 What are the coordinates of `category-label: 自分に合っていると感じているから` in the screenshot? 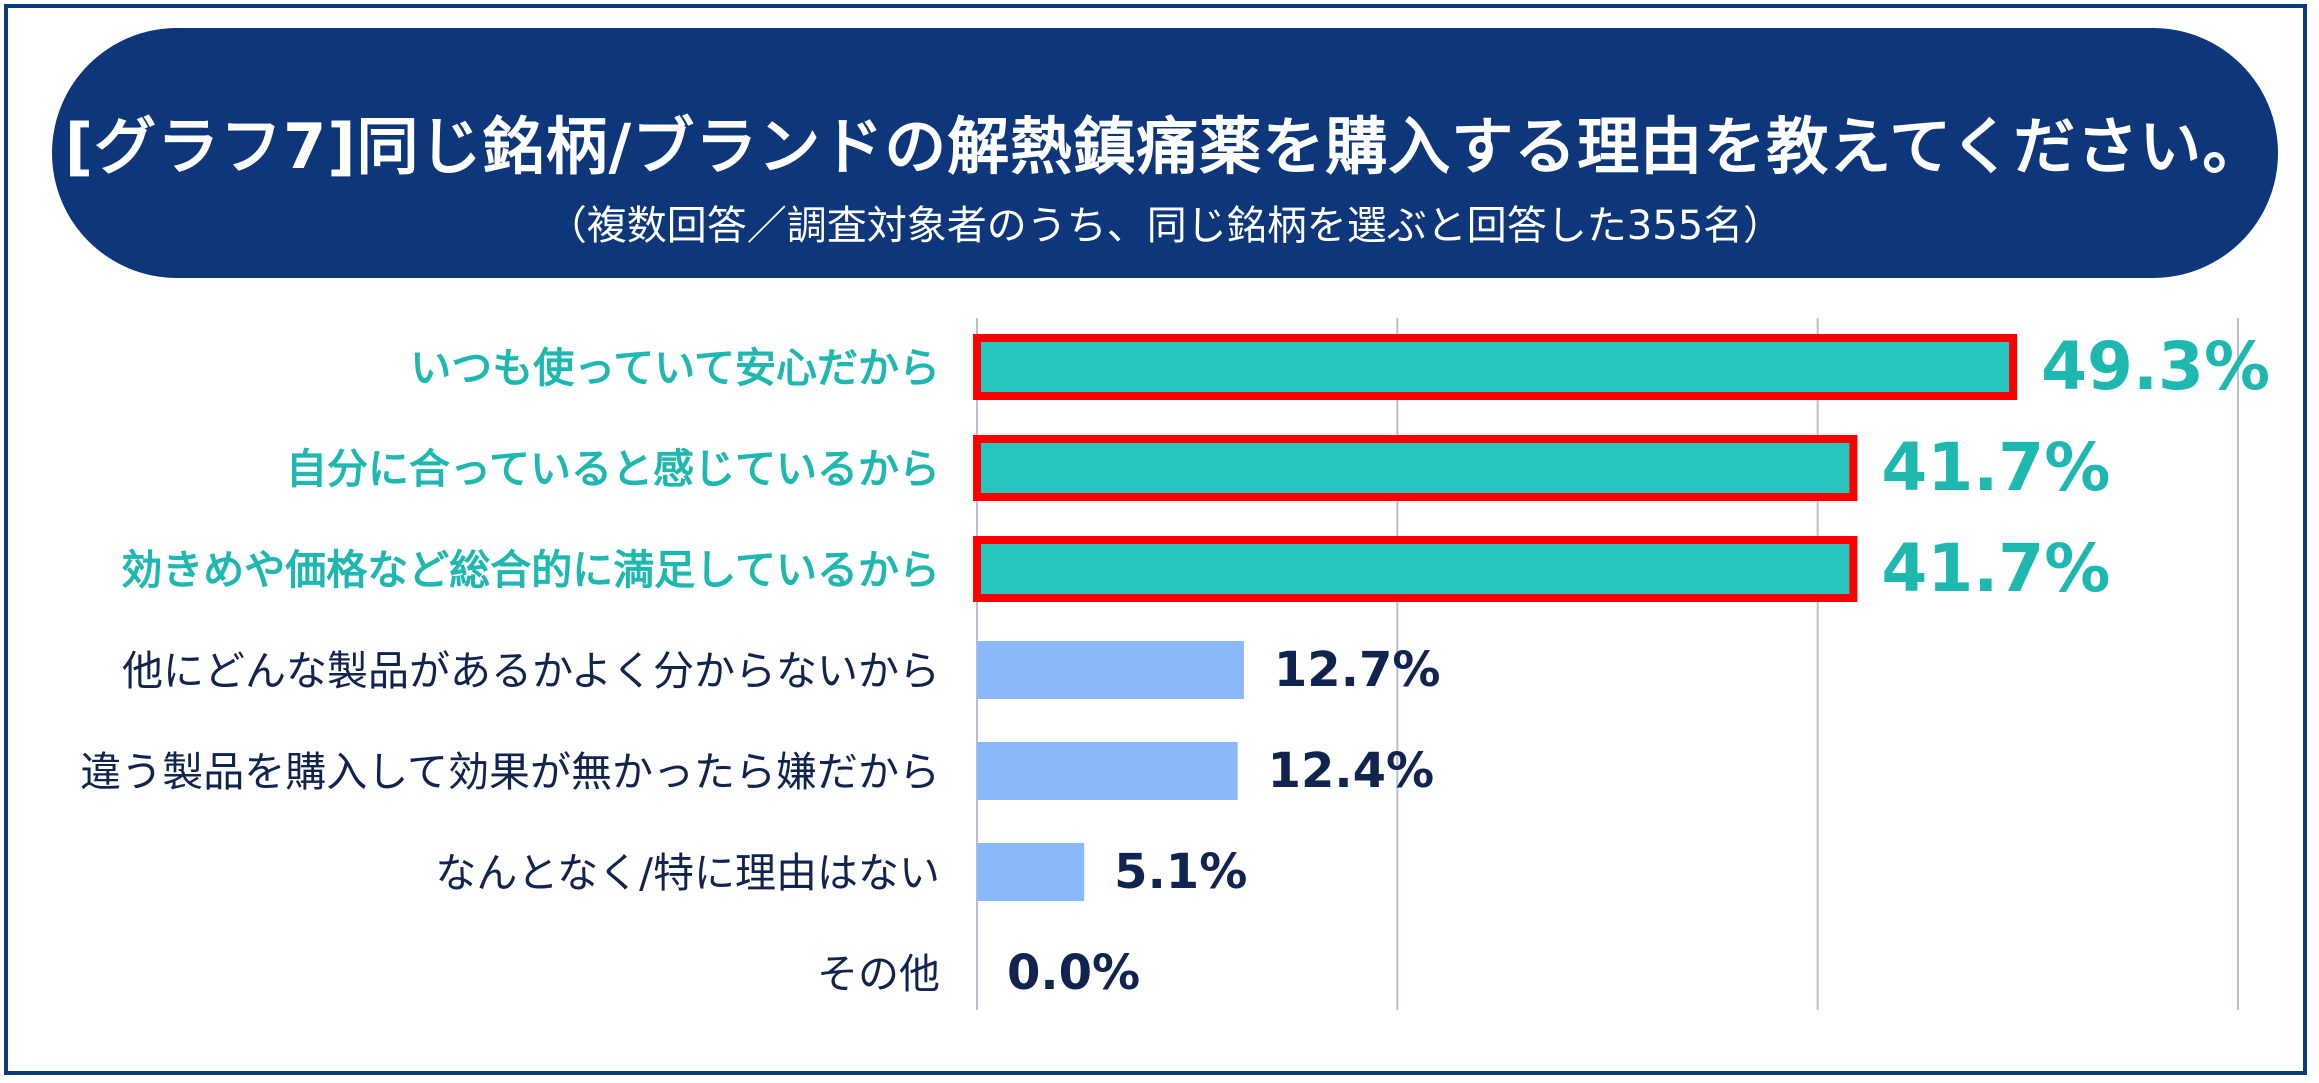 It's located at (613, 469).